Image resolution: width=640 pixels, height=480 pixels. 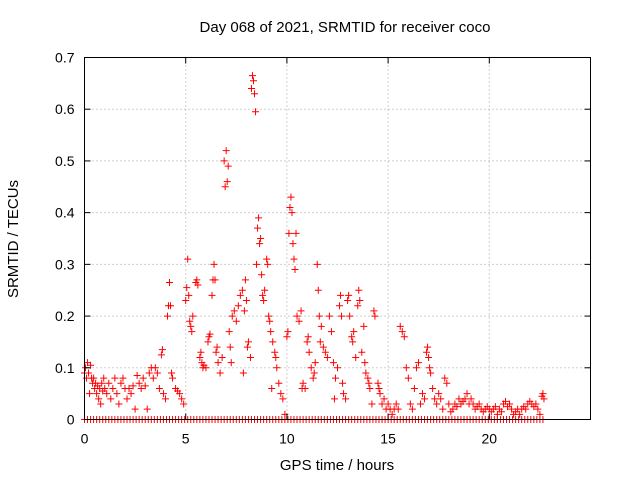 What do you see at coordinates (287, 439) in the screenshot?
I see `x-tick-label: 10` at bounding box center [287, 439].